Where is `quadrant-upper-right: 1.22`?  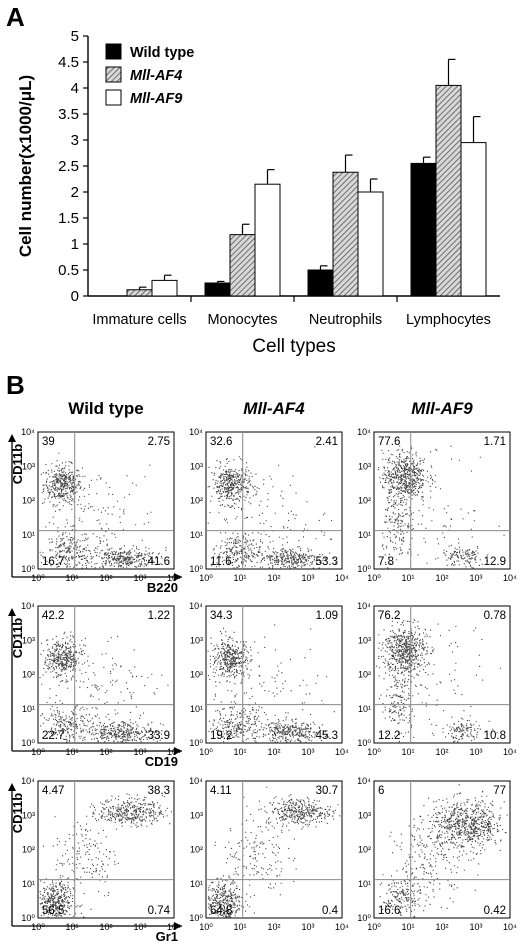
quadrant-upper-right: 1.22 is located at coordinates (159, 616).